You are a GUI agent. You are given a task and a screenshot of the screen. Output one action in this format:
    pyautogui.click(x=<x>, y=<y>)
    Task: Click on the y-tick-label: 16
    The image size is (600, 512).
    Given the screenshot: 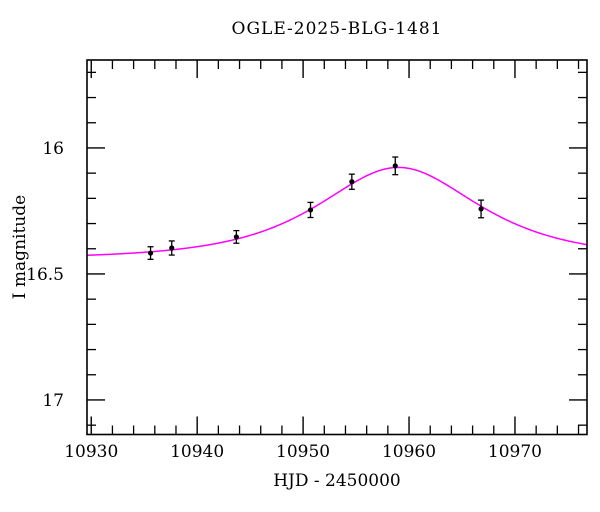 What is the action you would take?
    pyautogui.click(x=53, y=149)
    